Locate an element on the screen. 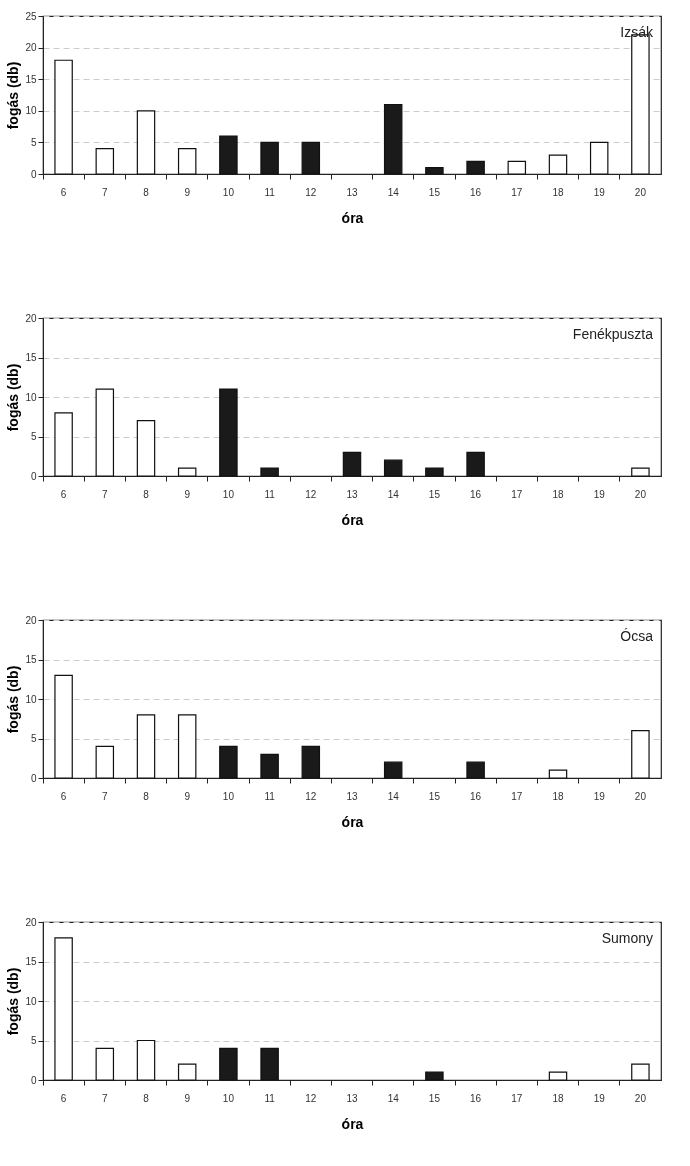  annotation: Sumony is located at coordinates (627, 938).